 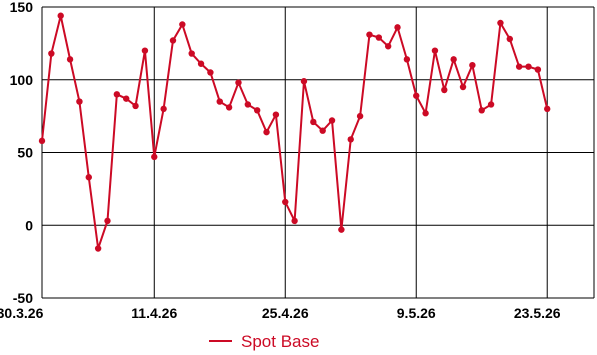 I want to click on legend: Spot Base, so click(x=264, y=341).